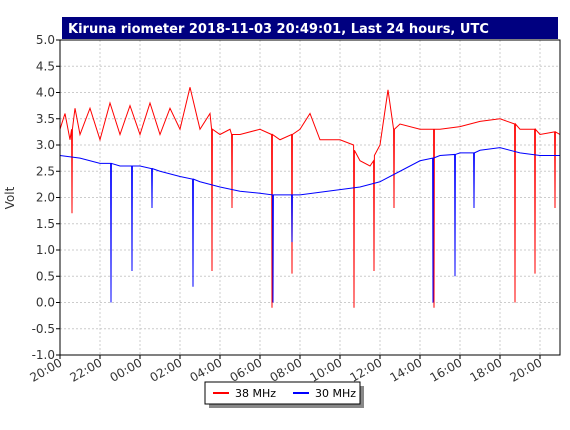 Image resolution: width=570 pixels, height=430 pixels. What do you see at coordinates (526, 369) in the screenshot?
I see `x-tick-label: 20:00` at bounding box center [526, 369].